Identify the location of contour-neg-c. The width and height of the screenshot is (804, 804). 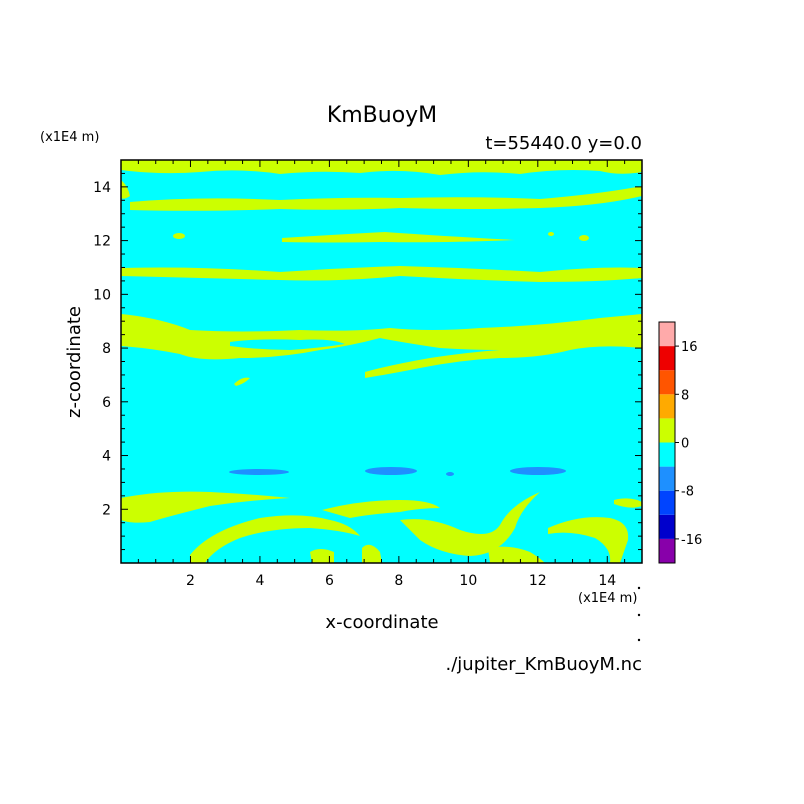
(538, 471).